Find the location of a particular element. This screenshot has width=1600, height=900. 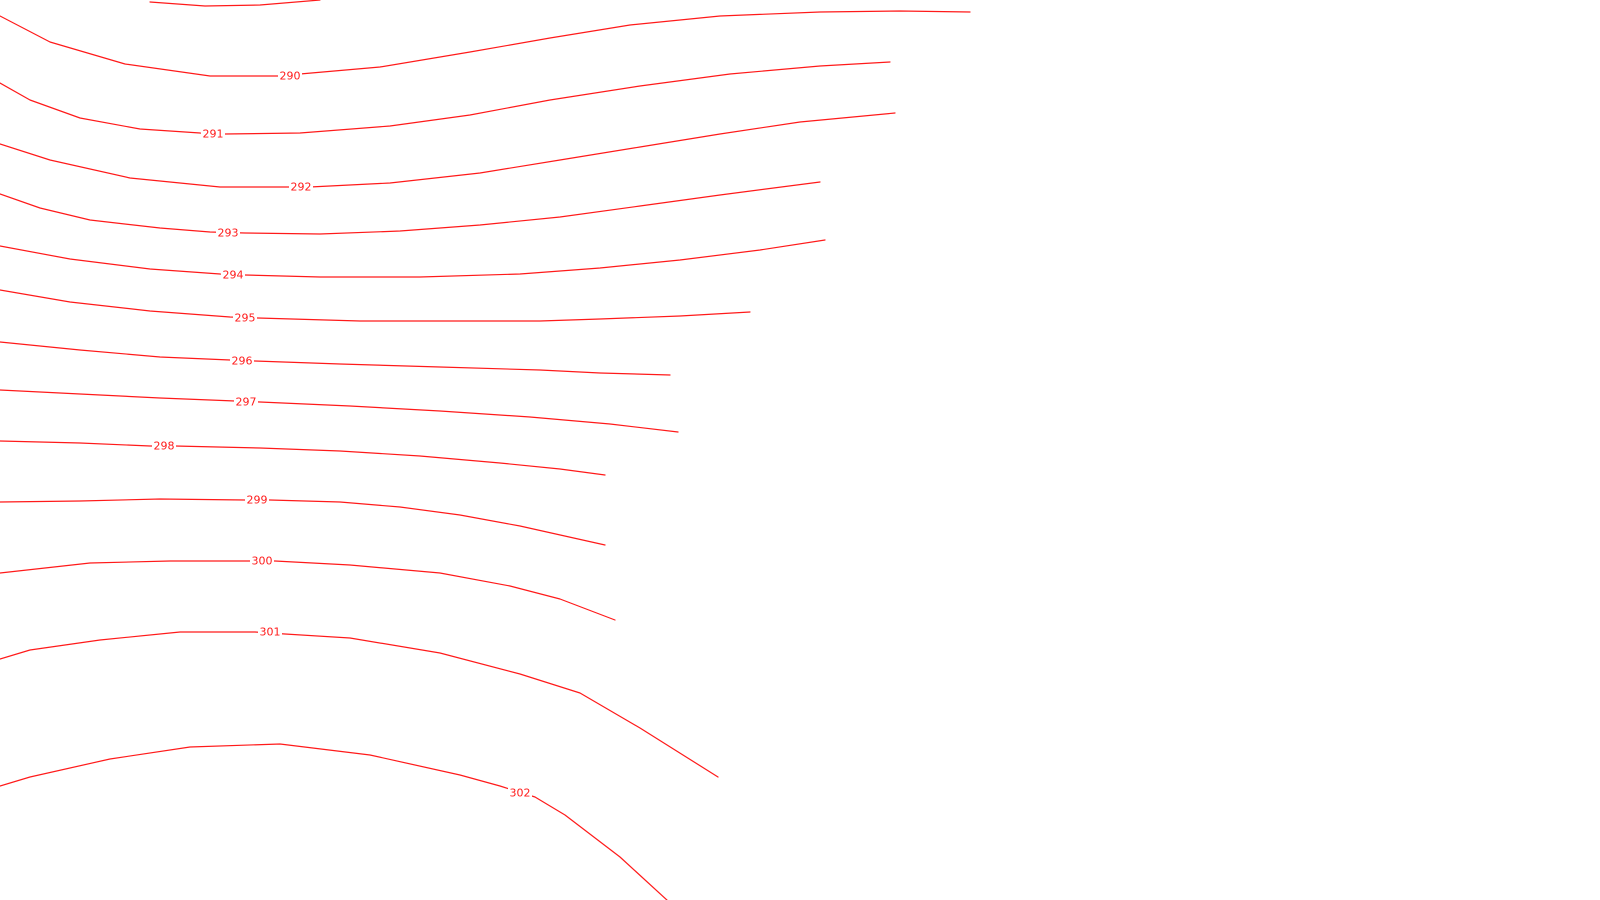

contour-label-296: 296 is located at coordinates (242, 361).